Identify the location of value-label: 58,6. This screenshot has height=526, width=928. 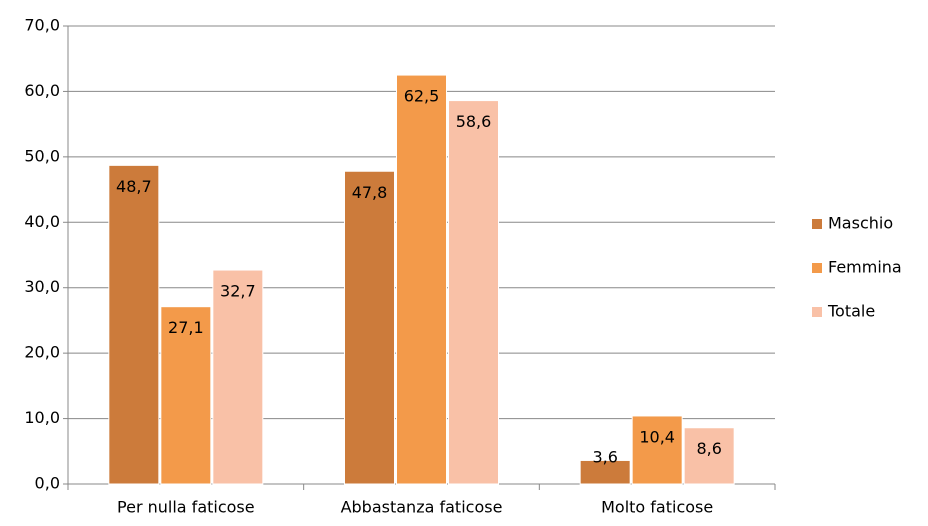
(474, 121).